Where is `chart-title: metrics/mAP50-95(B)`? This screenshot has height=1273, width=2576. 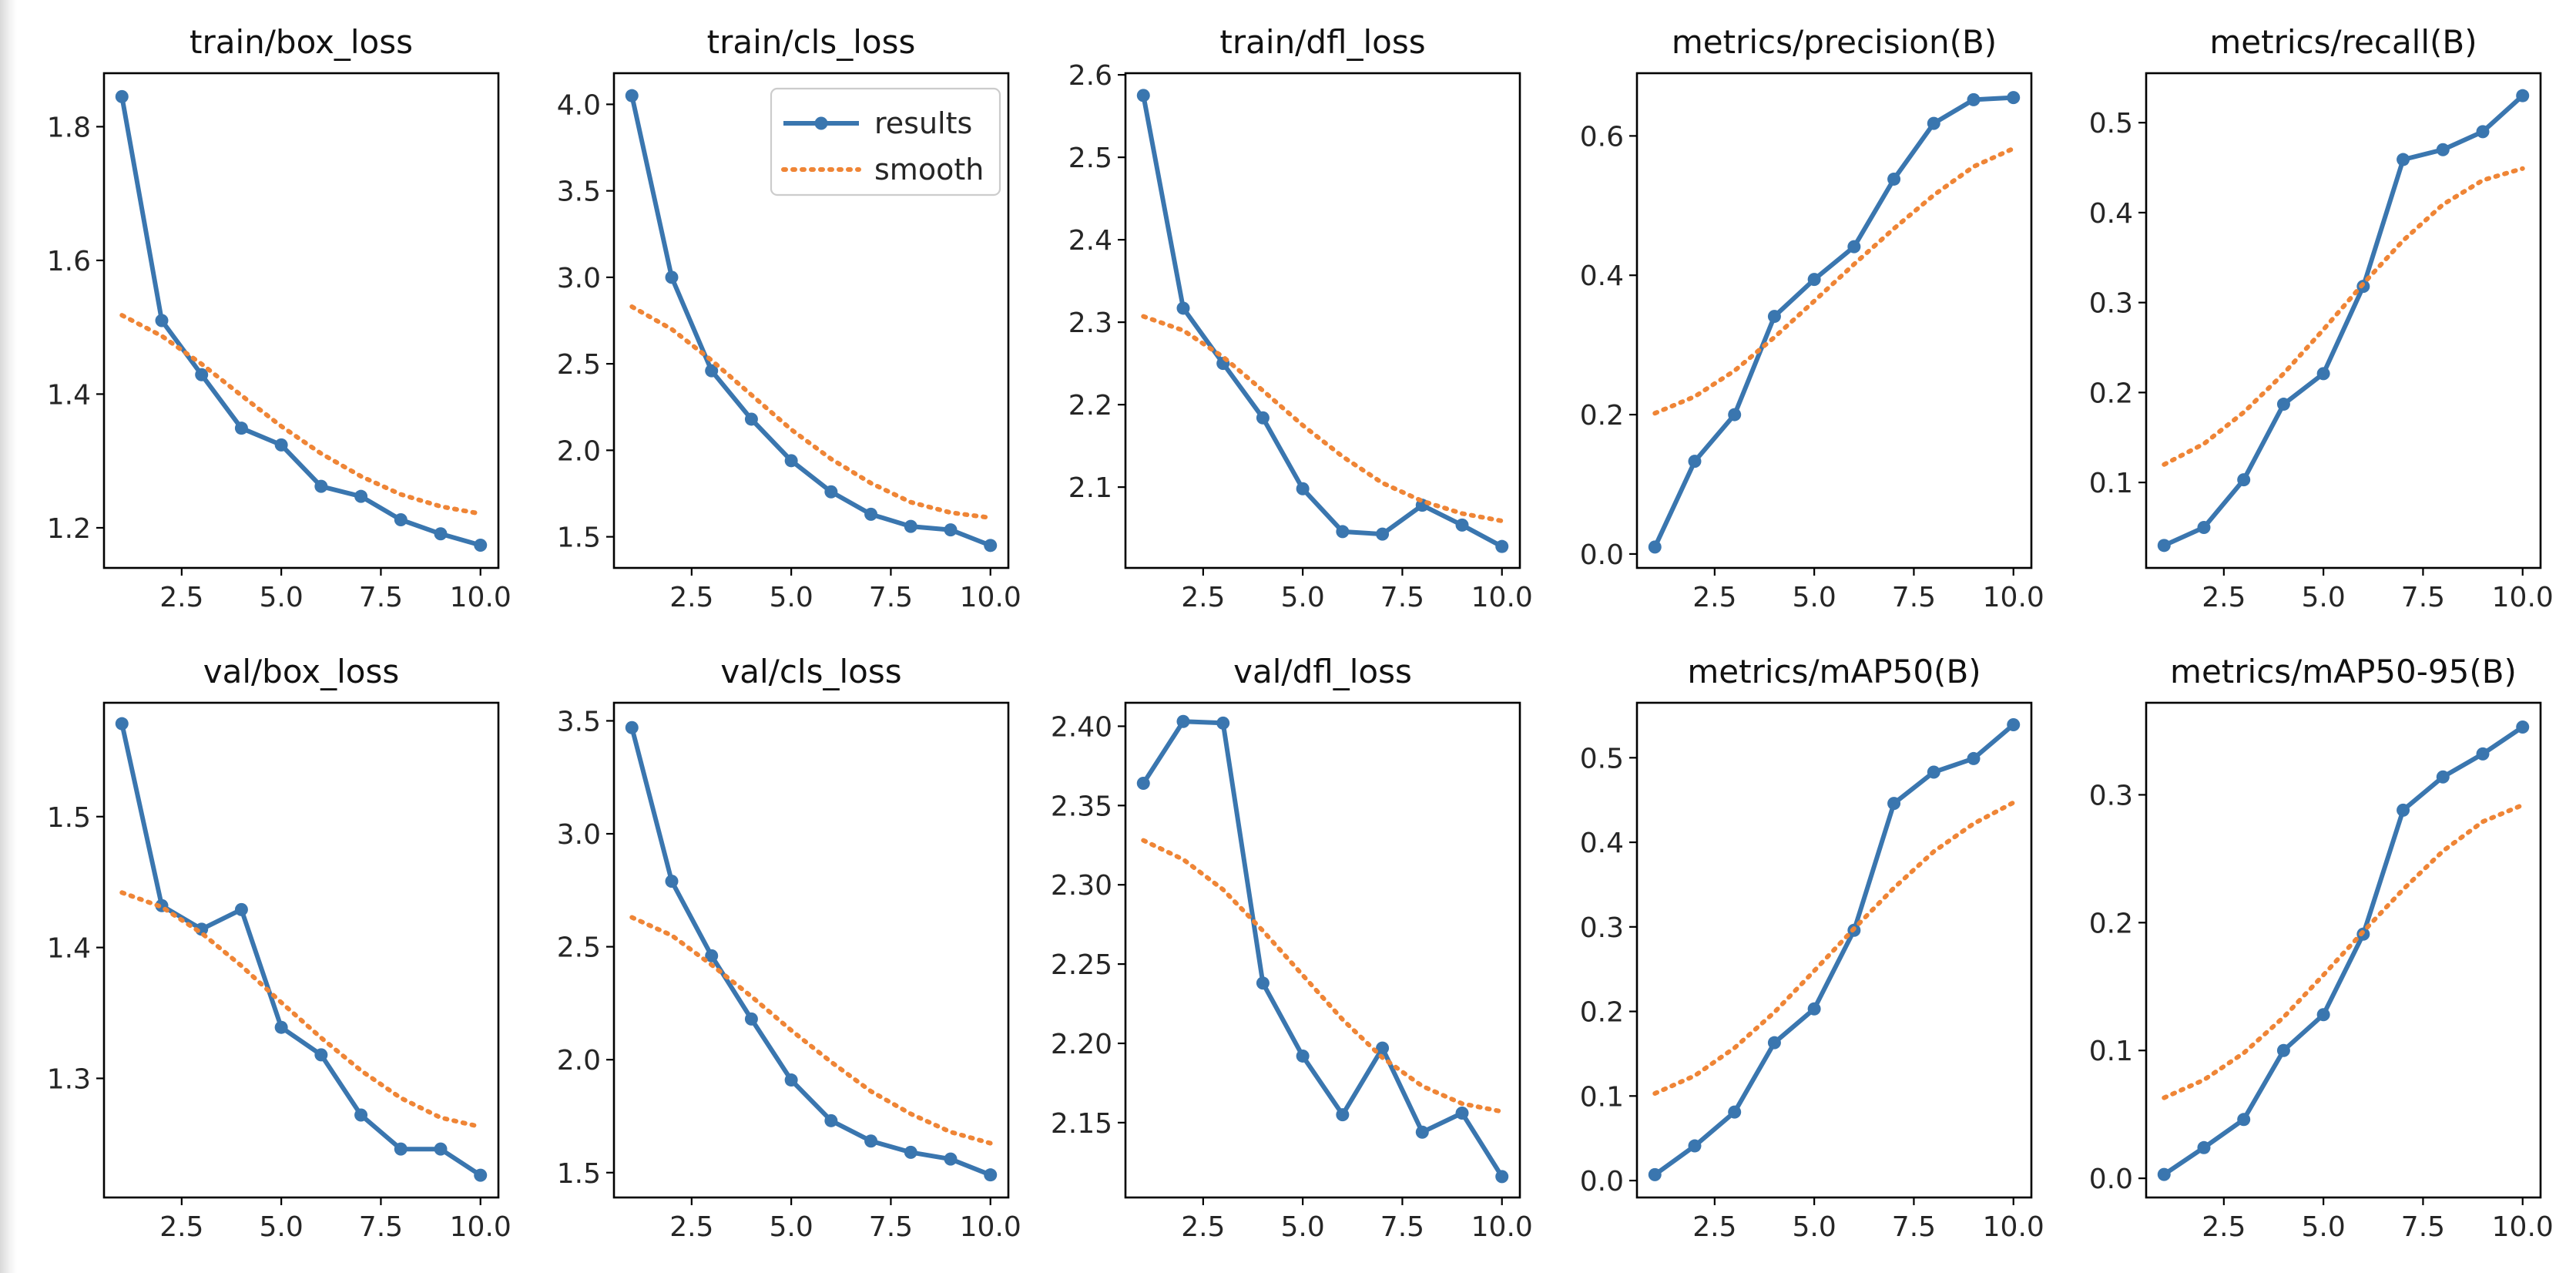
chart-title: metrics/mAP50-95(B) is located at coordinates (2343, 671).